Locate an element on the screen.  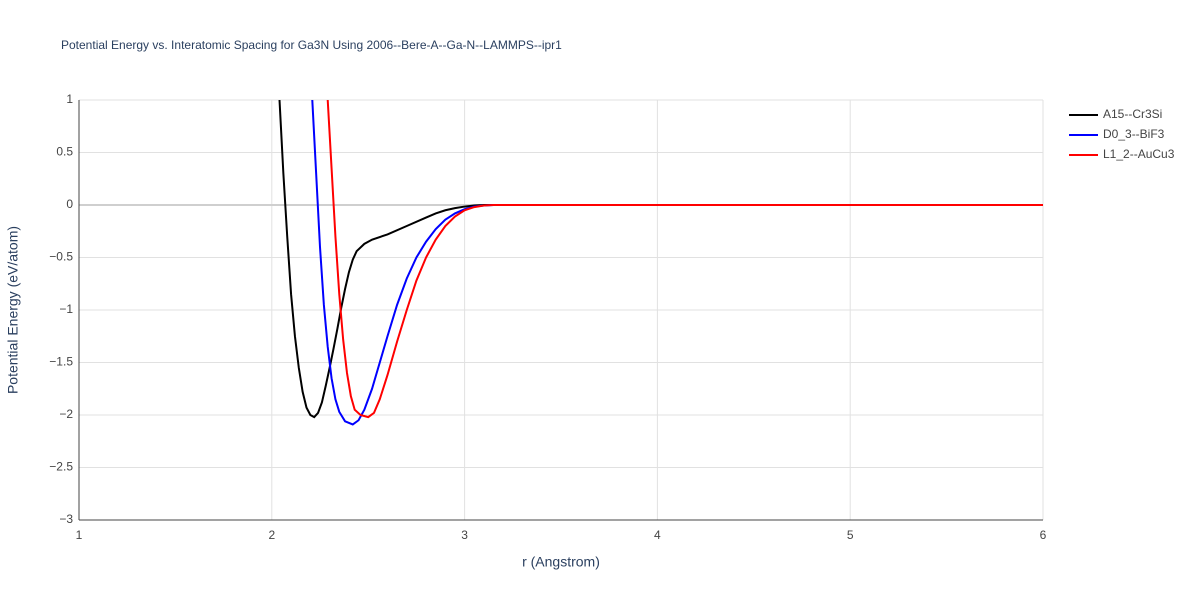
x-tick-label: 5 is located at coordinates (850, 535).